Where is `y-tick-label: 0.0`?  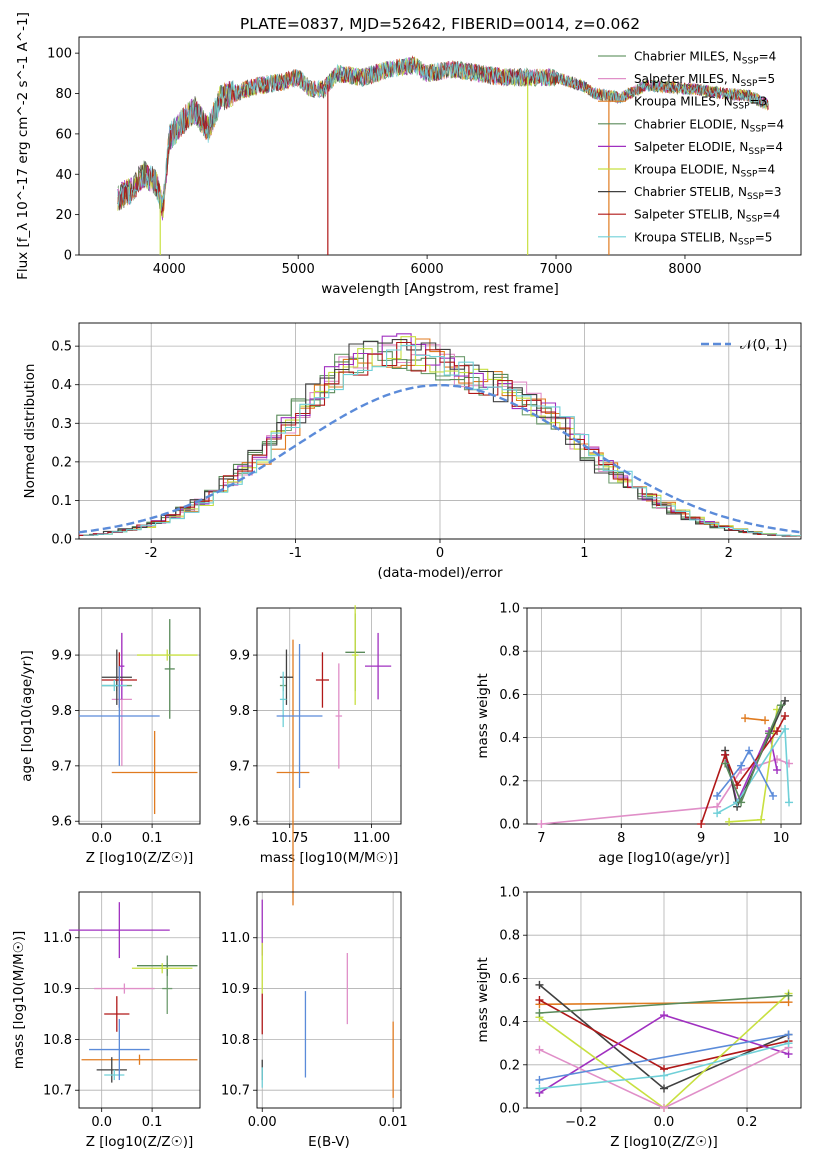 y-tick-label: 0.0 is located at coordinates (61, 540).